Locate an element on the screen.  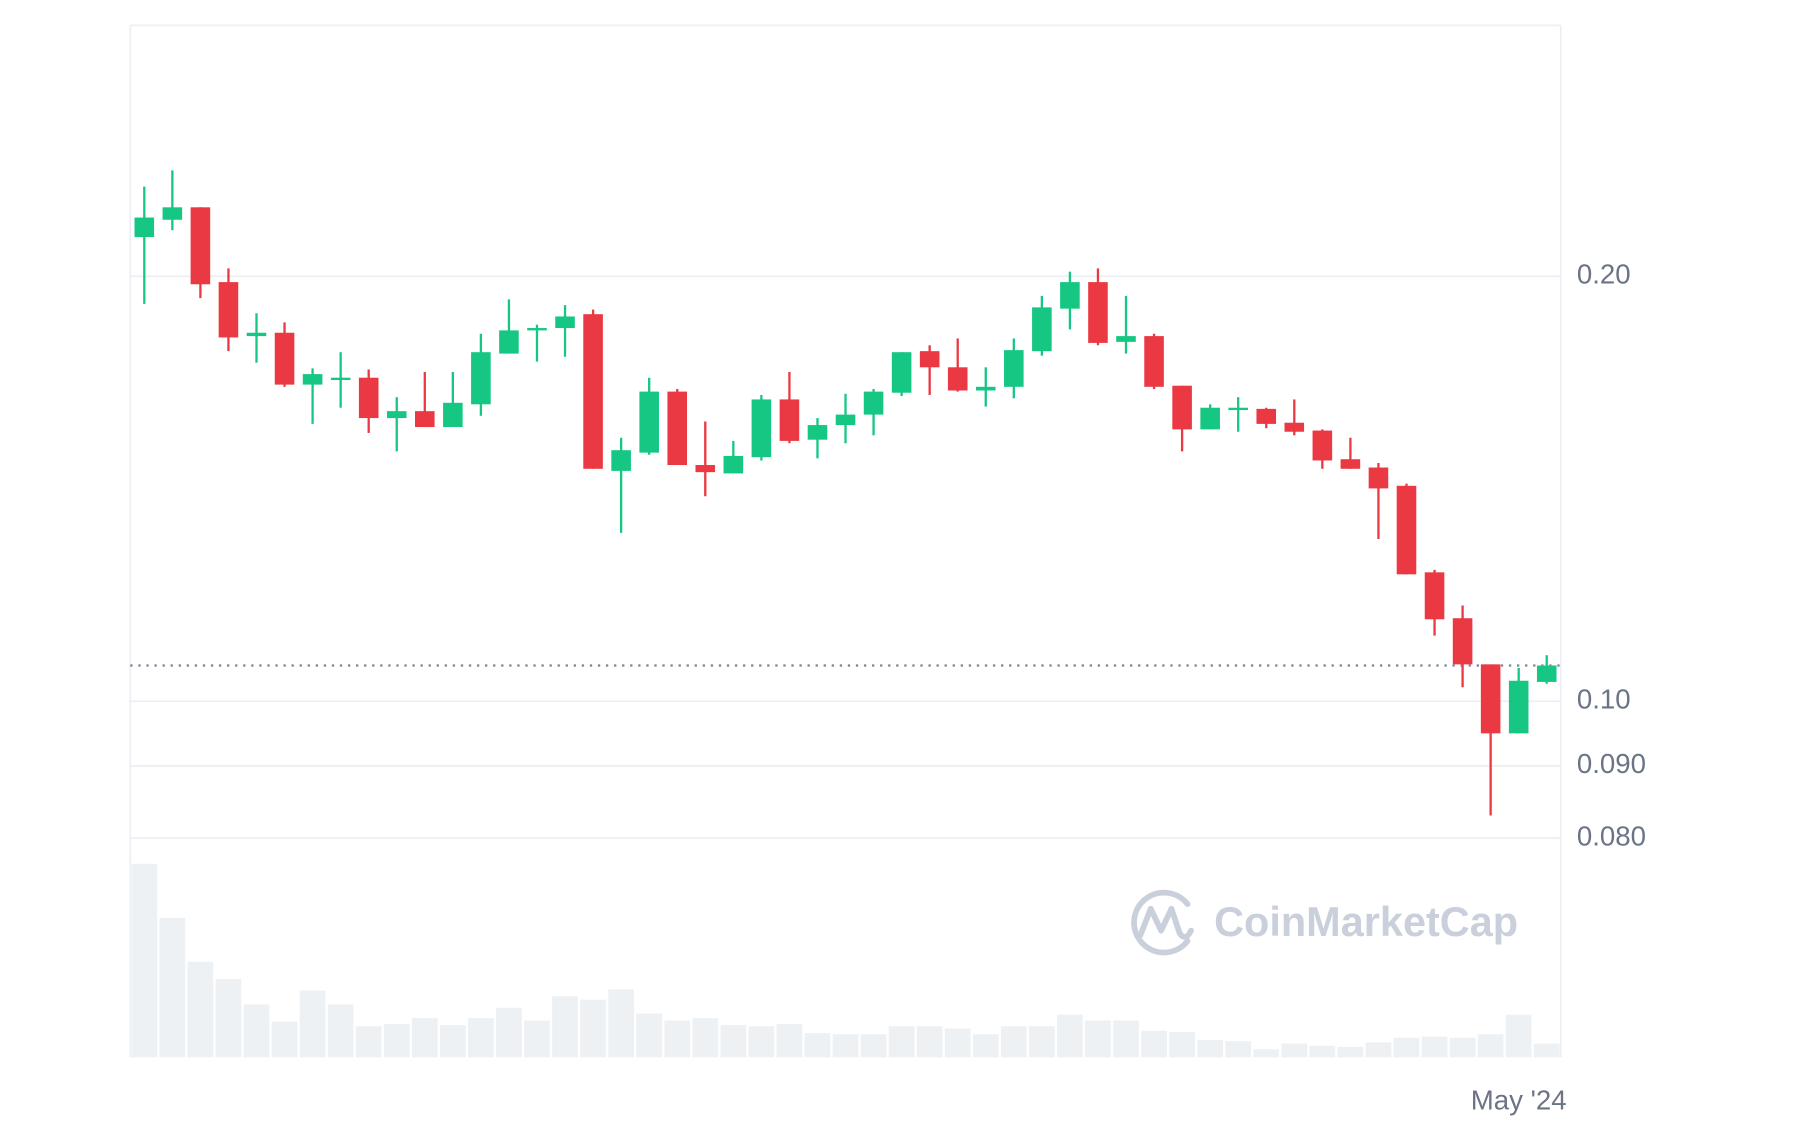
y-tick-label: 0.10 is located at coordinates (1604, 699).